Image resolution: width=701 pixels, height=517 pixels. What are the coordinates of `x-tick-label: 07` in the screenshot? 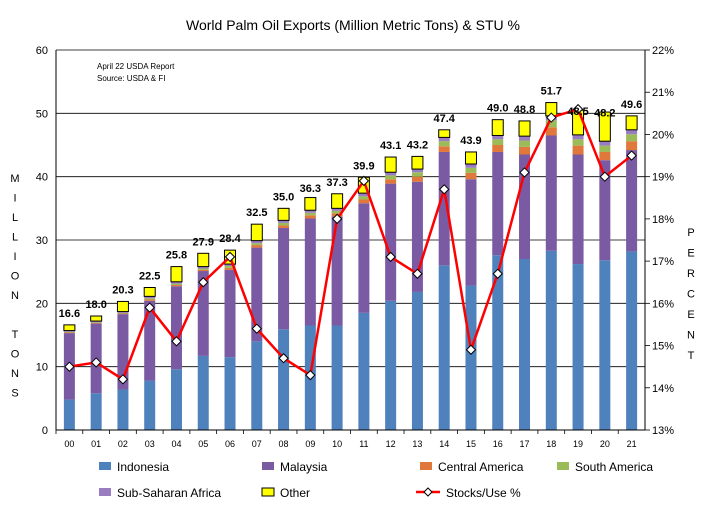 It's located at (257, 444).